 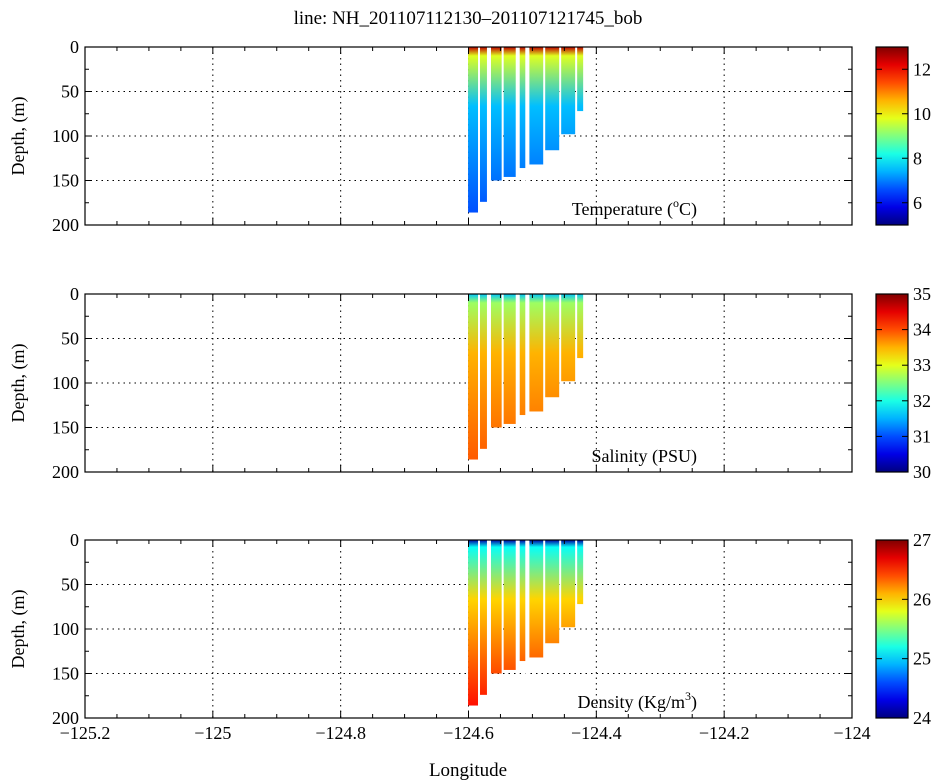 What do you see at coordinates (622, 209) in the screenshot?
I see `annotation-text: Temperature (` at bounding box center [622, 209].